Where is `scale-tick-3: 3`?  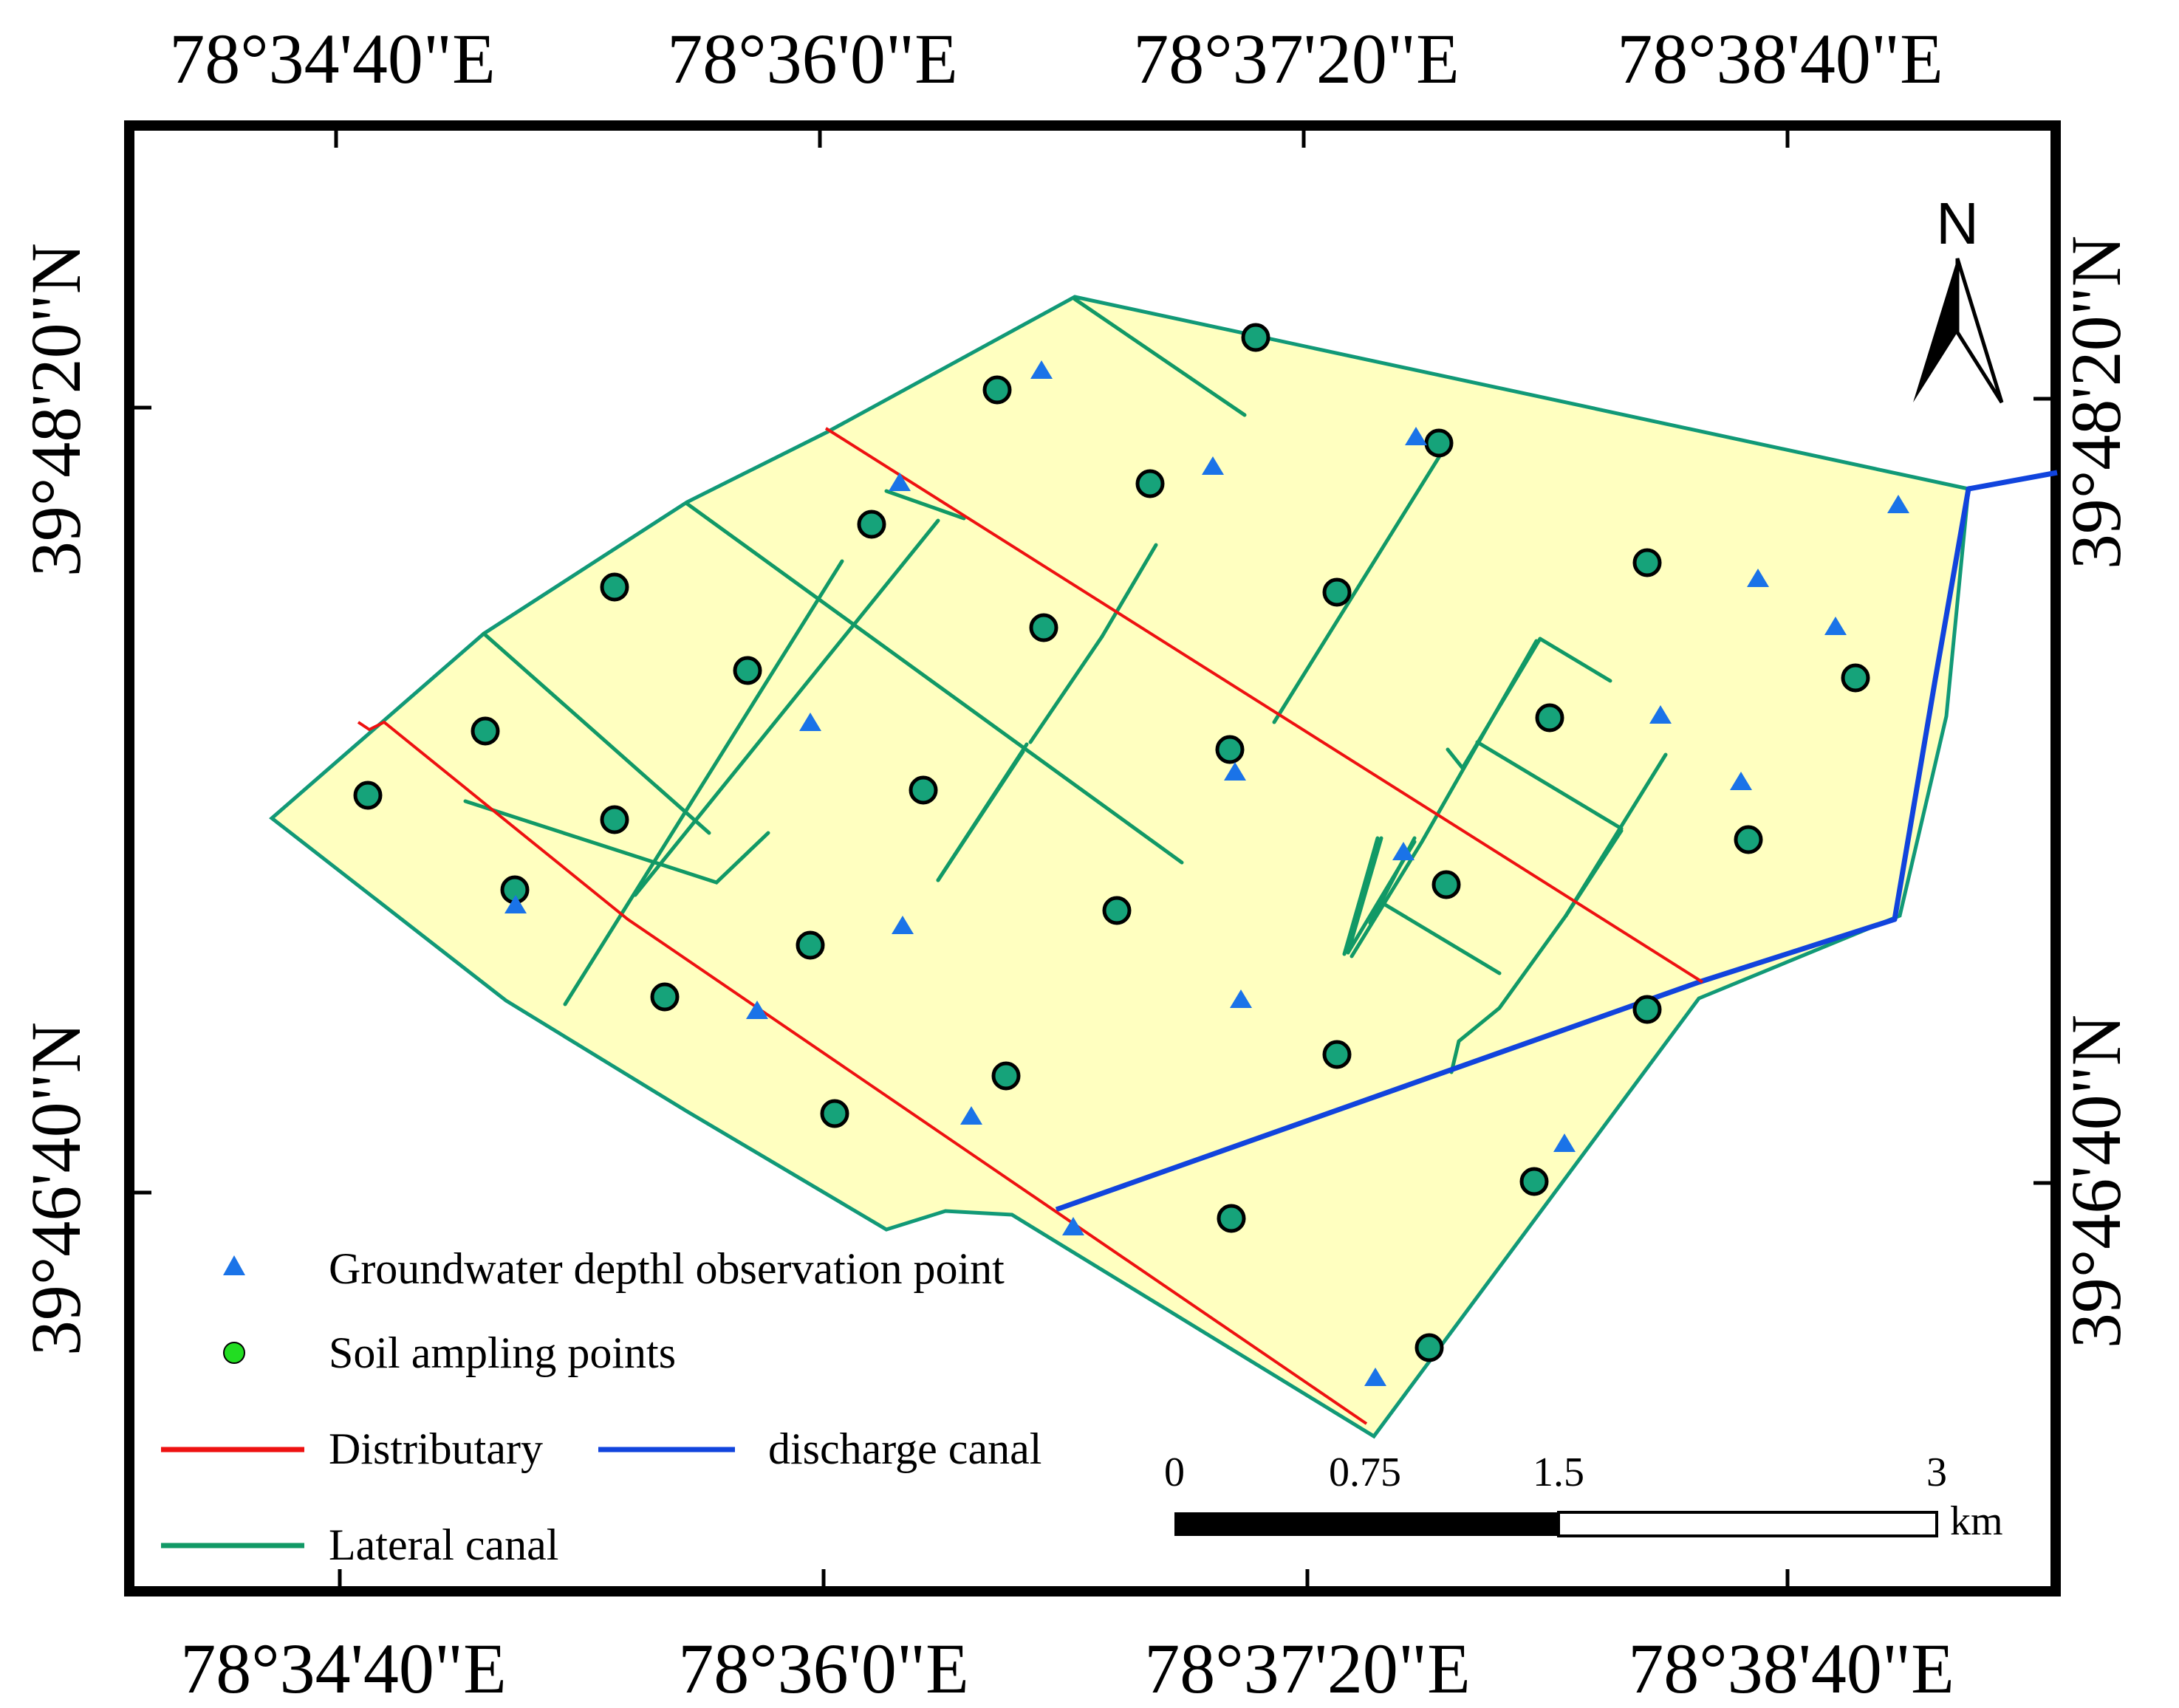 scale-tick-3: 3 is located at coordinates (1936, 1472).